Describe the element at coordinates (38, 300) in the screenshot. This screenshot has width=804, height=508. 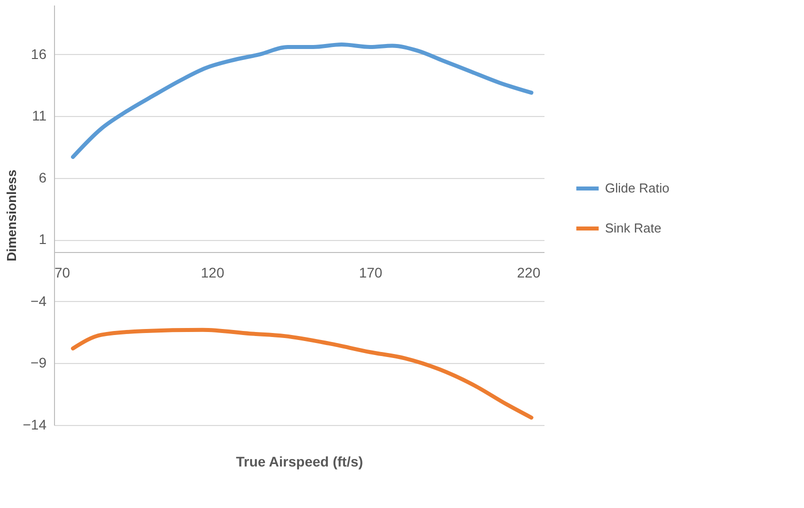
I see `y-tick-label: −4` at that location.